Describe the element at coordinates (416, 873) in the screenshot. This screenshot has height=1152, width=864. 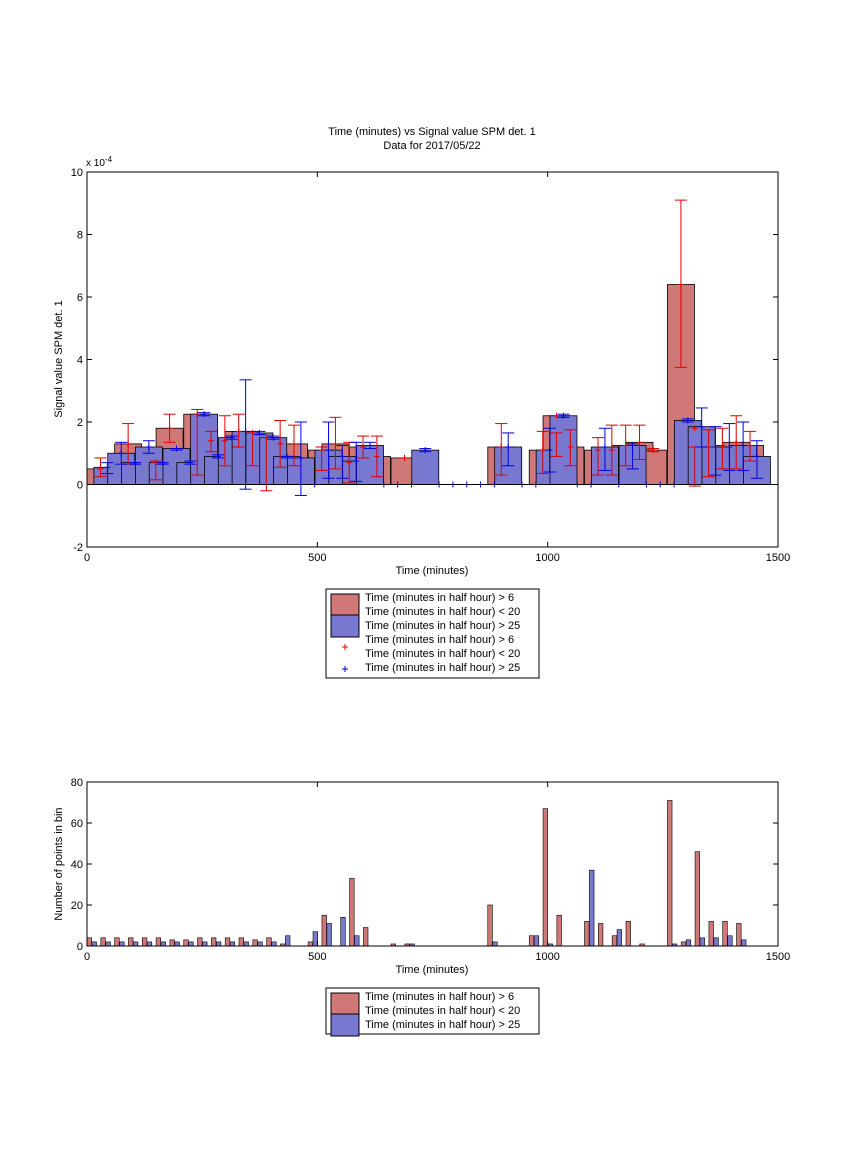
I see `count-bars` at that location.